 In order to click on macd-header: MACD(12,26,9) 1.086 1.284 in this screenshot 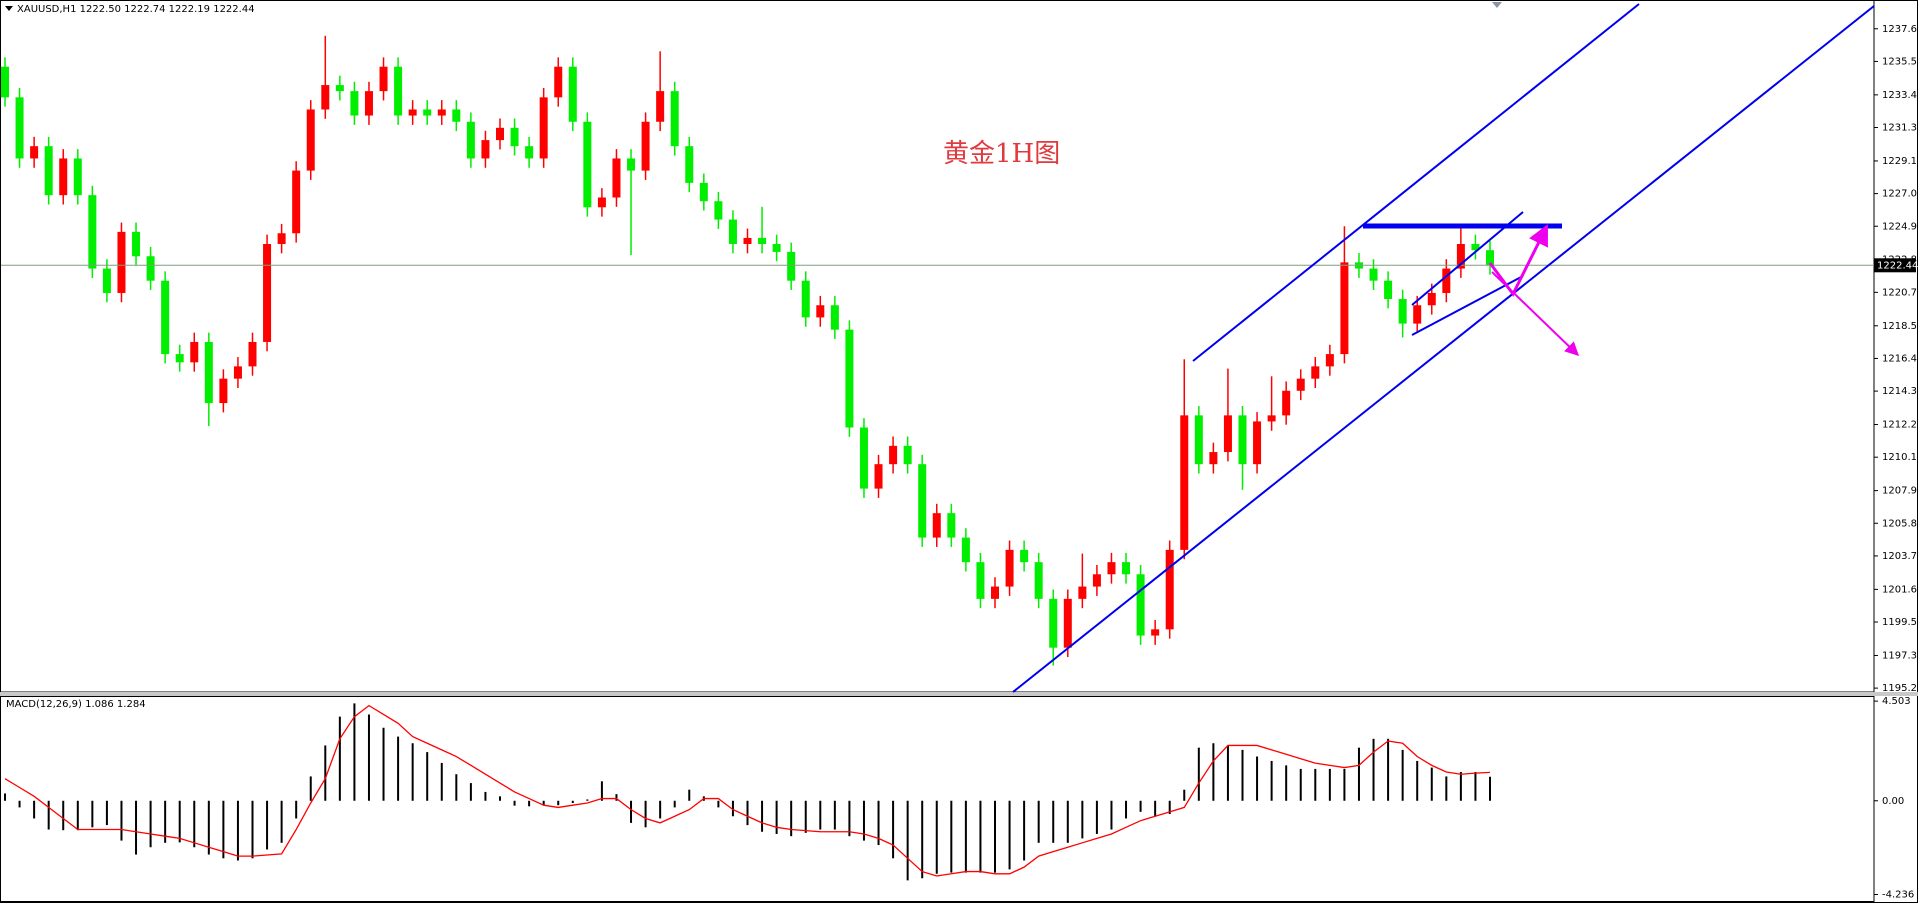, I will do `click(76, 704)`.